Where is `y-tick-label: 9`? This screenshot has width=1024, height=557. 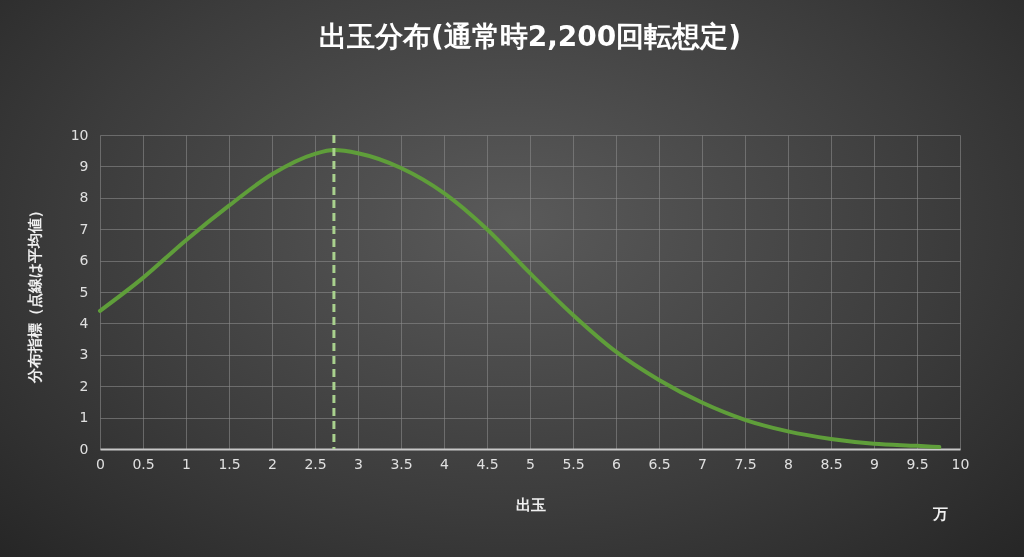
y-tick-label: 9 is located at coordinates (84, 165).